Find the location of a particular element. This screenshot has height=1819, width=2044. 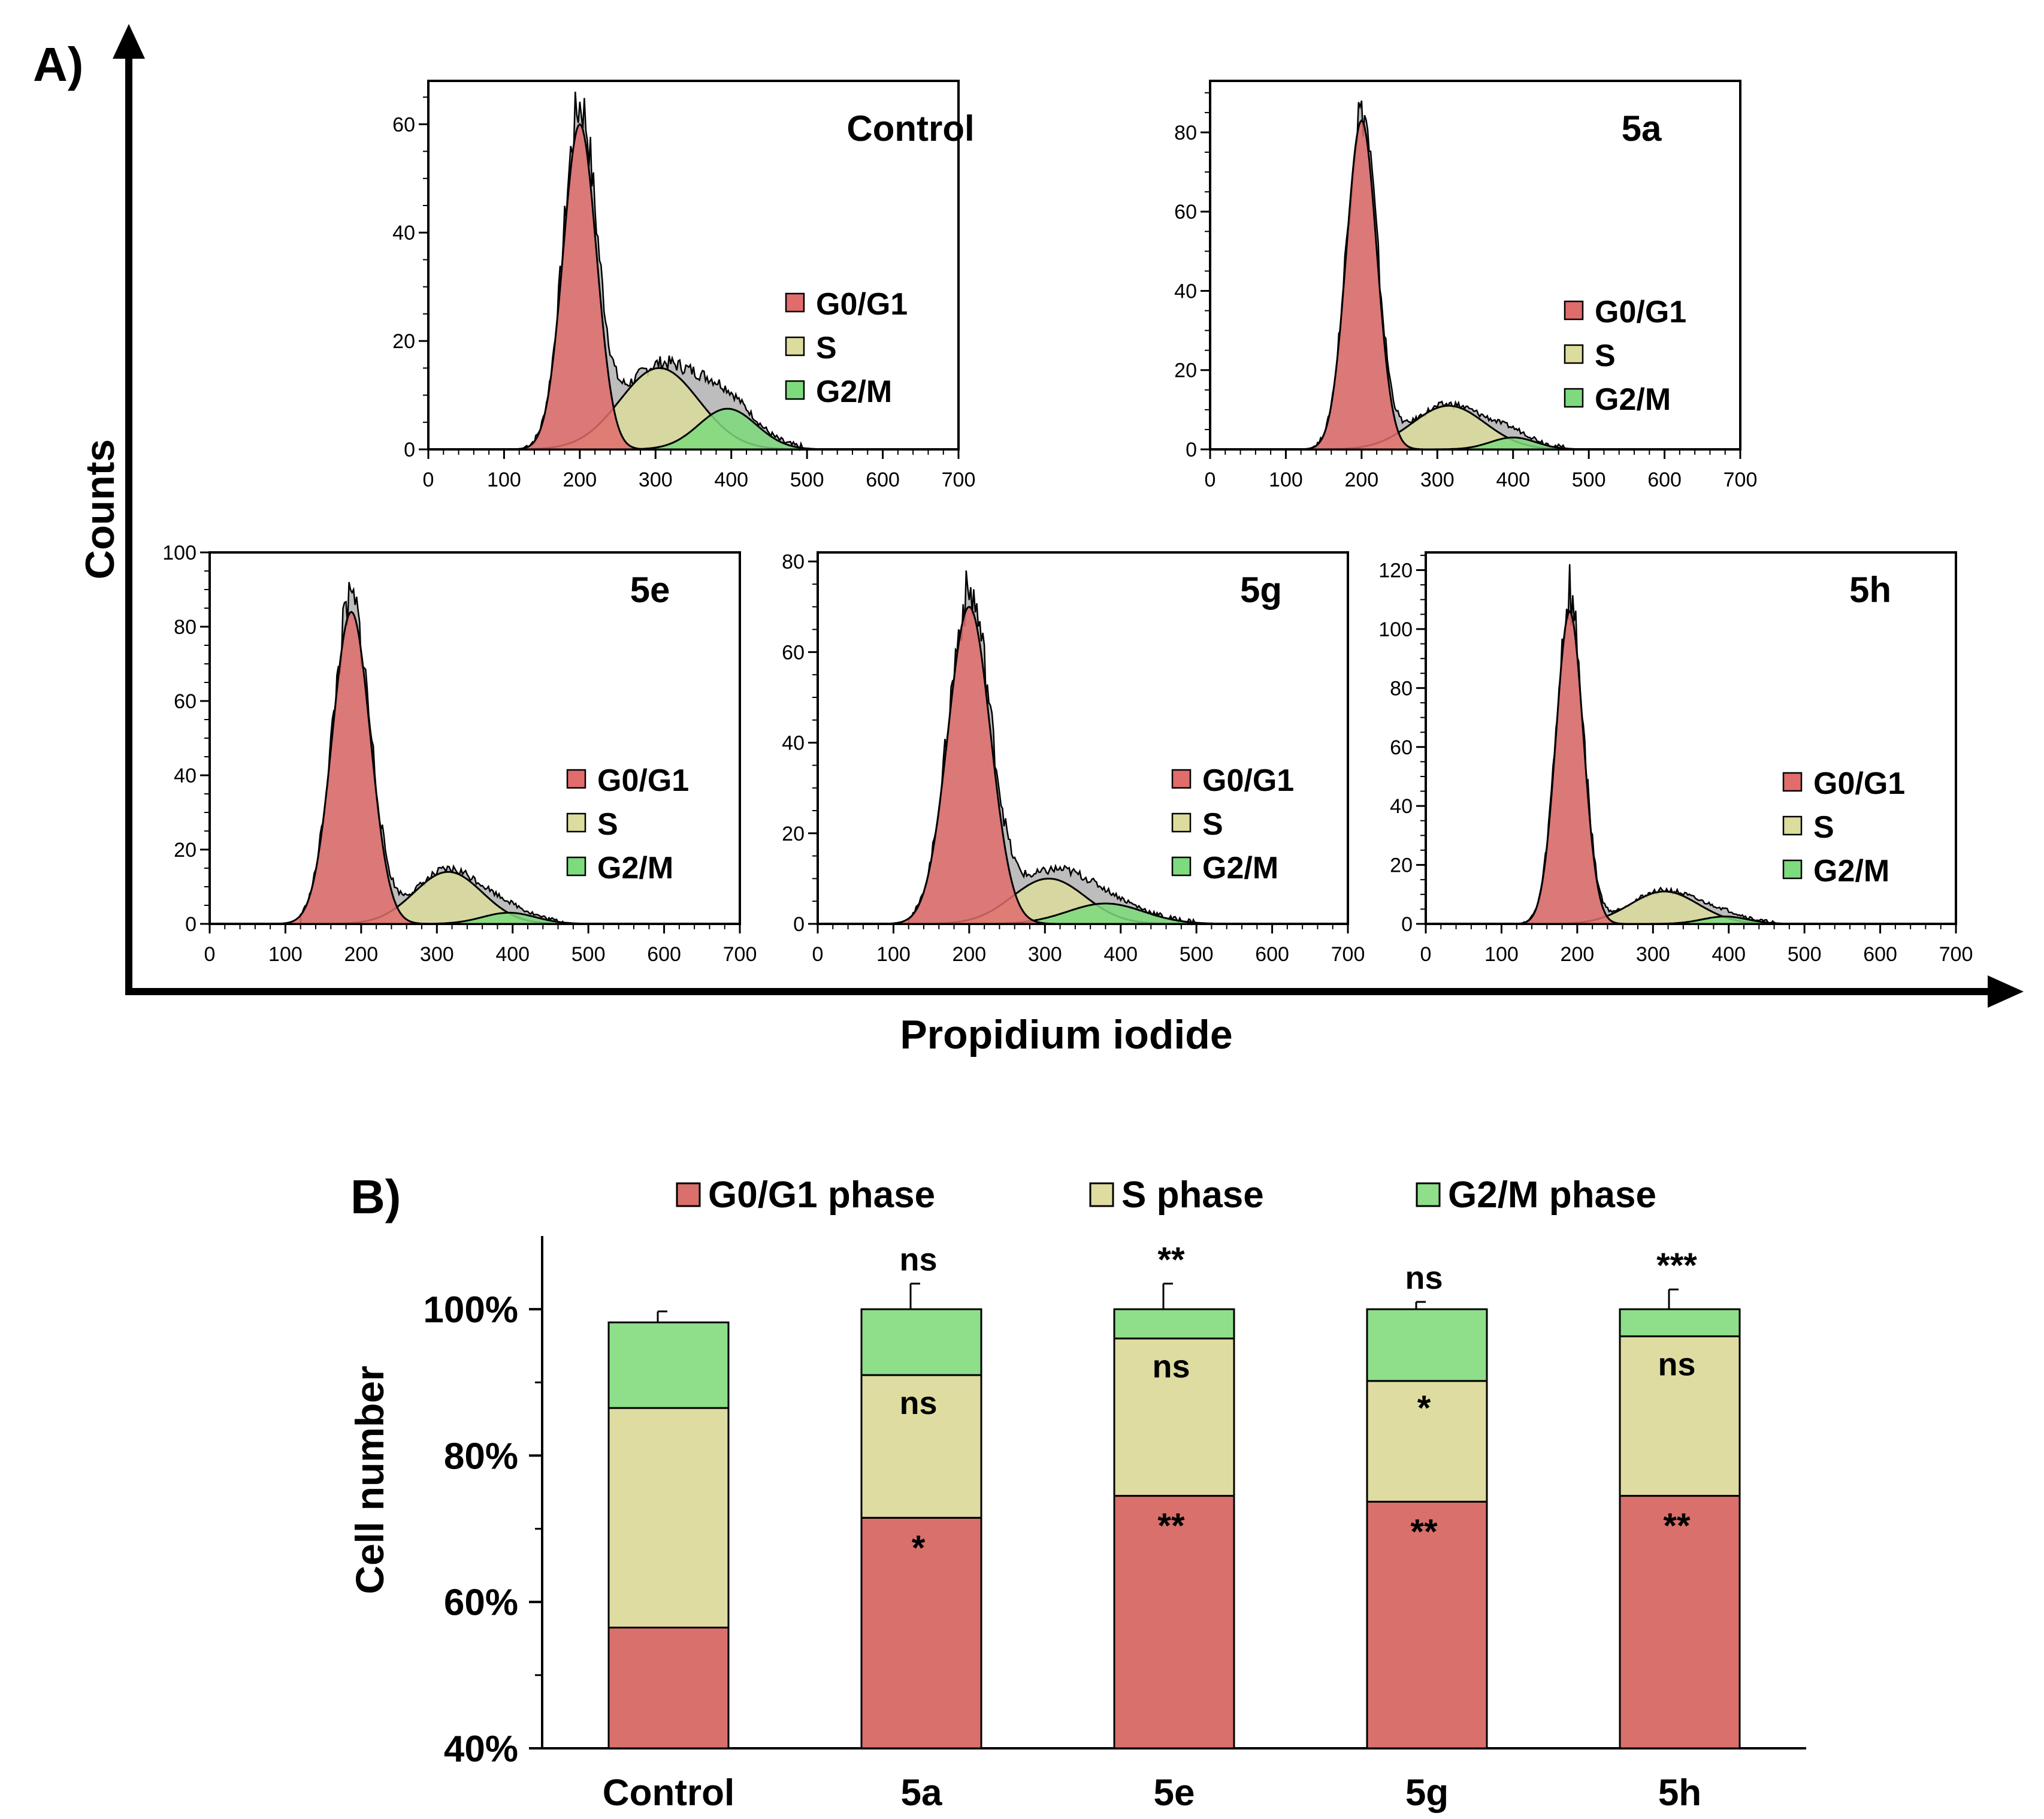

category-label-5e: 5e is located at coordinates (1174, 1793).